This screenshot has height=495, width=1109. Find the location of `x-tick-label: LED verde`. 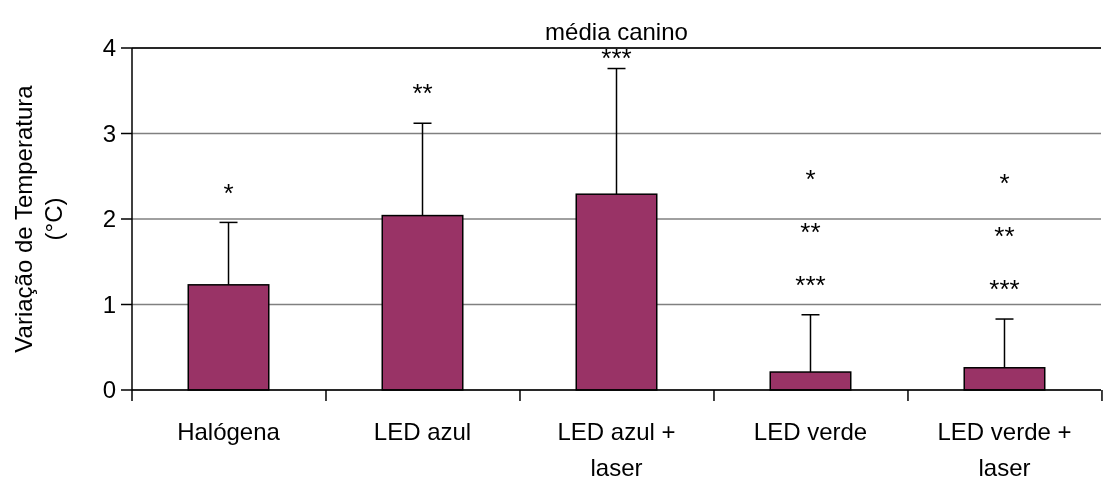

x-tick-label: LED verde is located at coordinates (810, 431).